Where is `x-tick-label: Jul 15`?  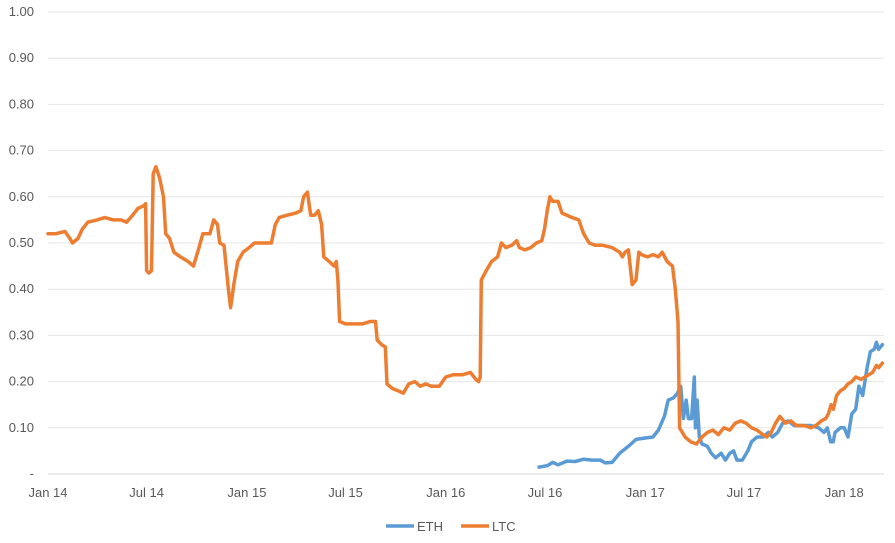
x-tick-label: Jul 15 is located at coordinates (345, 492).